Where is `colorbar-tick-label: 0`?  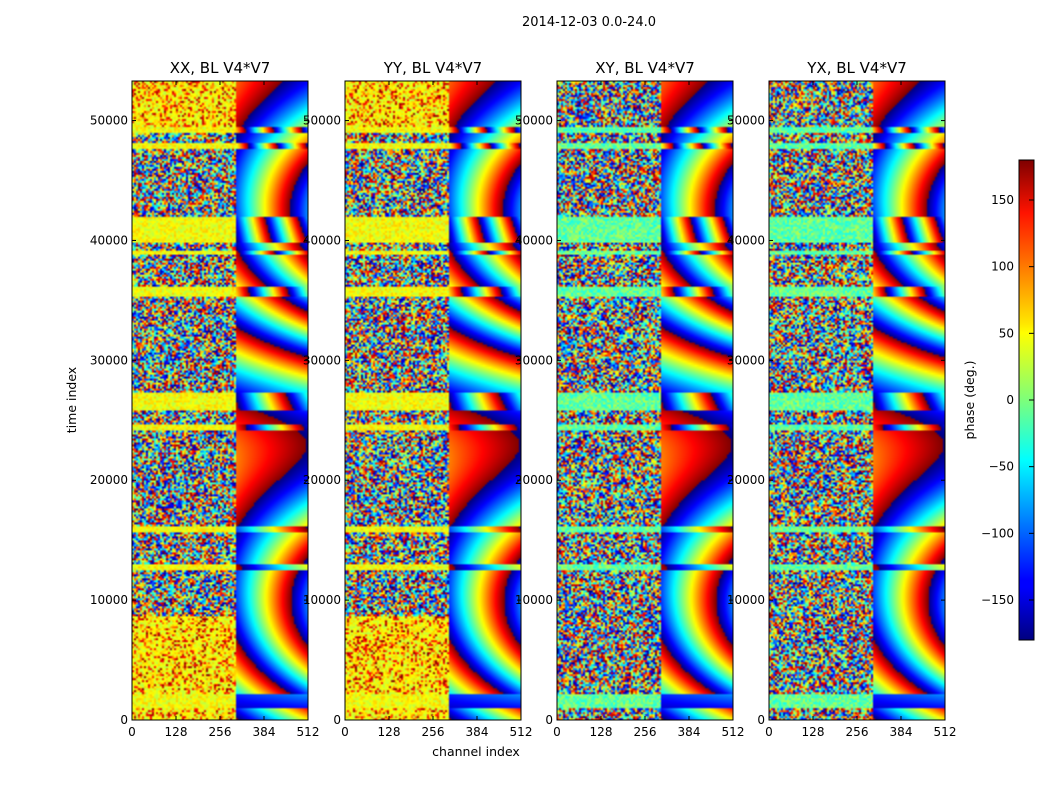 colorbar-tick-label: 0 is located at coordinates (1010, 400).